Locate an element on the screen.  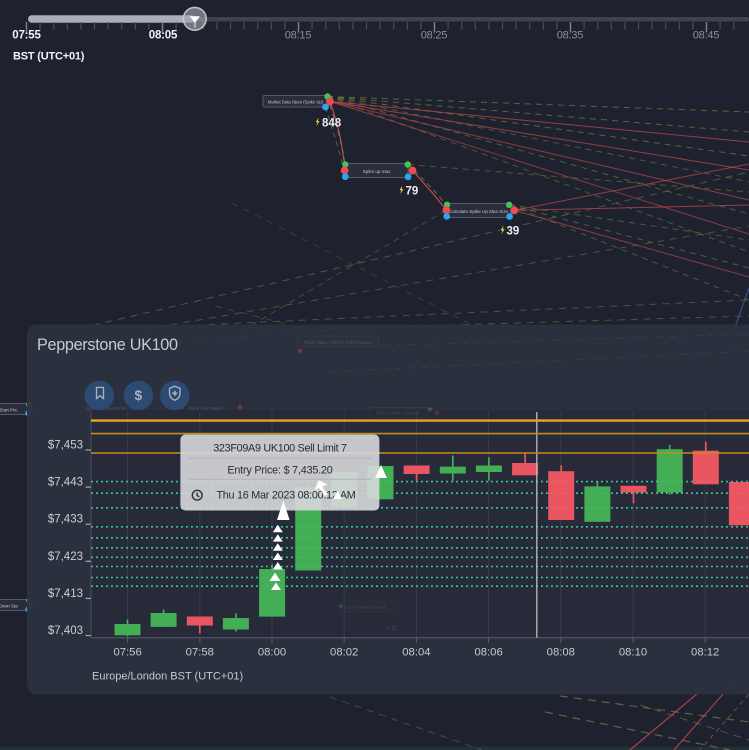
svg-text: 07:55 is located at coordinates (26, 36).